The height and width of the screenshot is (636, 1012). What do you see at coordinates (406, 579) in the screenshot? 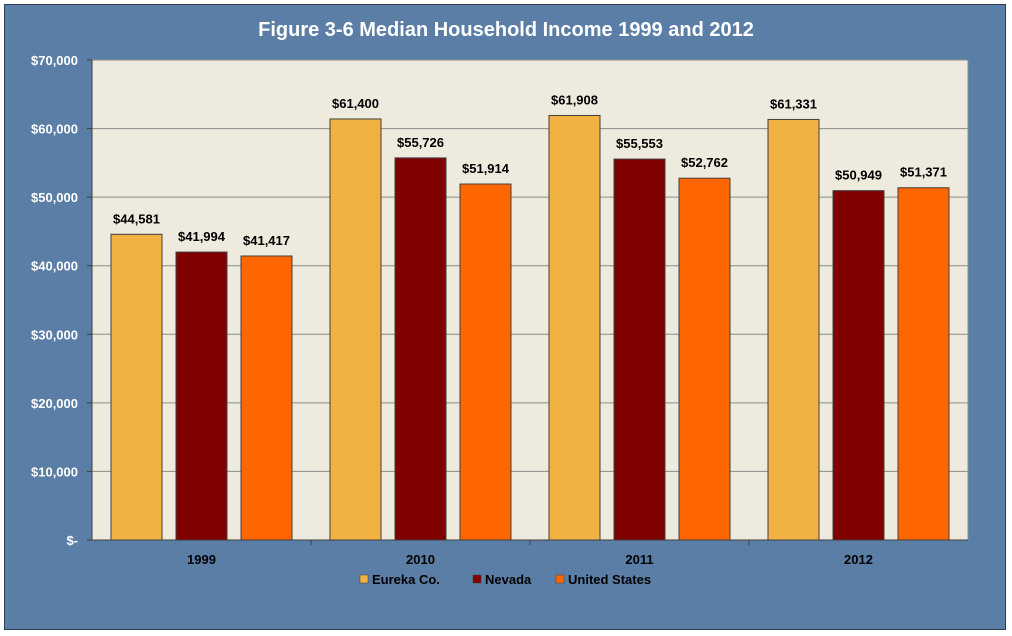
I see `legend-label: Eureka Co.` at bounding box center [406, 579].